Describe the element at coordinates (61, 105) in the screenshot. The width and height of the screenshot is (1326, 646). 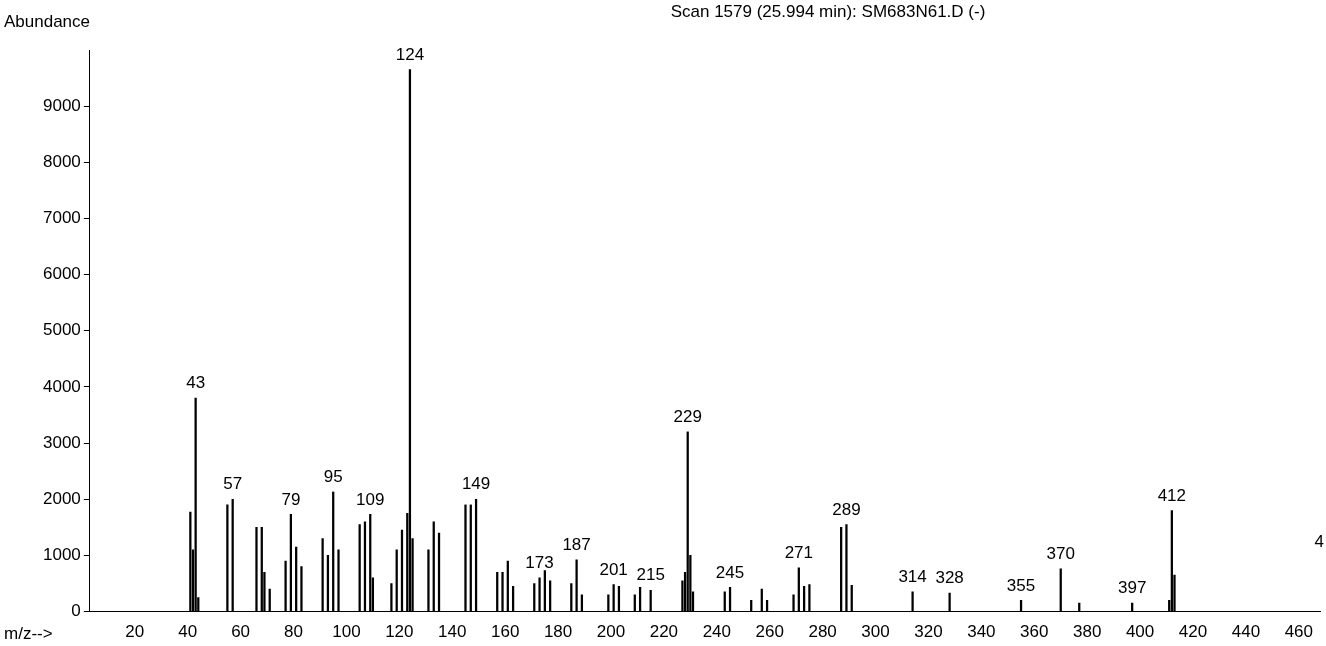
I see `y-tick-label: 9000` at that location.